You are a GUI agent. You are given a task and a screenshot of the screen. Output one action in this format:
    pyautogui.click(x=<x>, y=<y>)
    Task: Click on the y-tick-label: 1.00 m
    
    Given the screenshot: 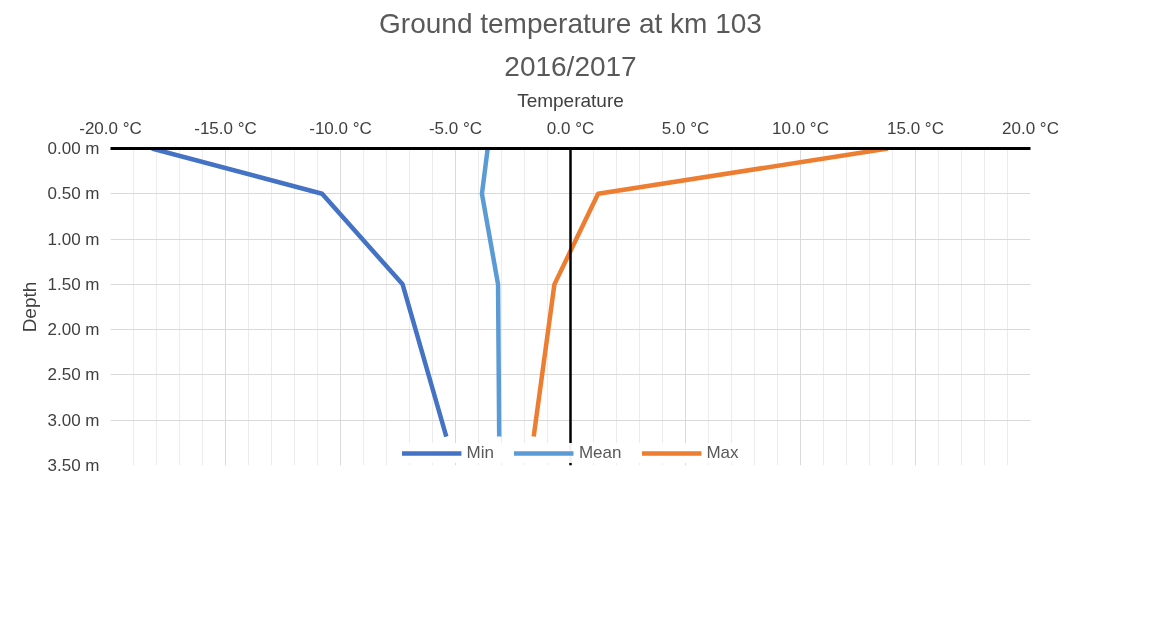 What is the action you would take?
    pyautogui.click(x=73, y=239)
    